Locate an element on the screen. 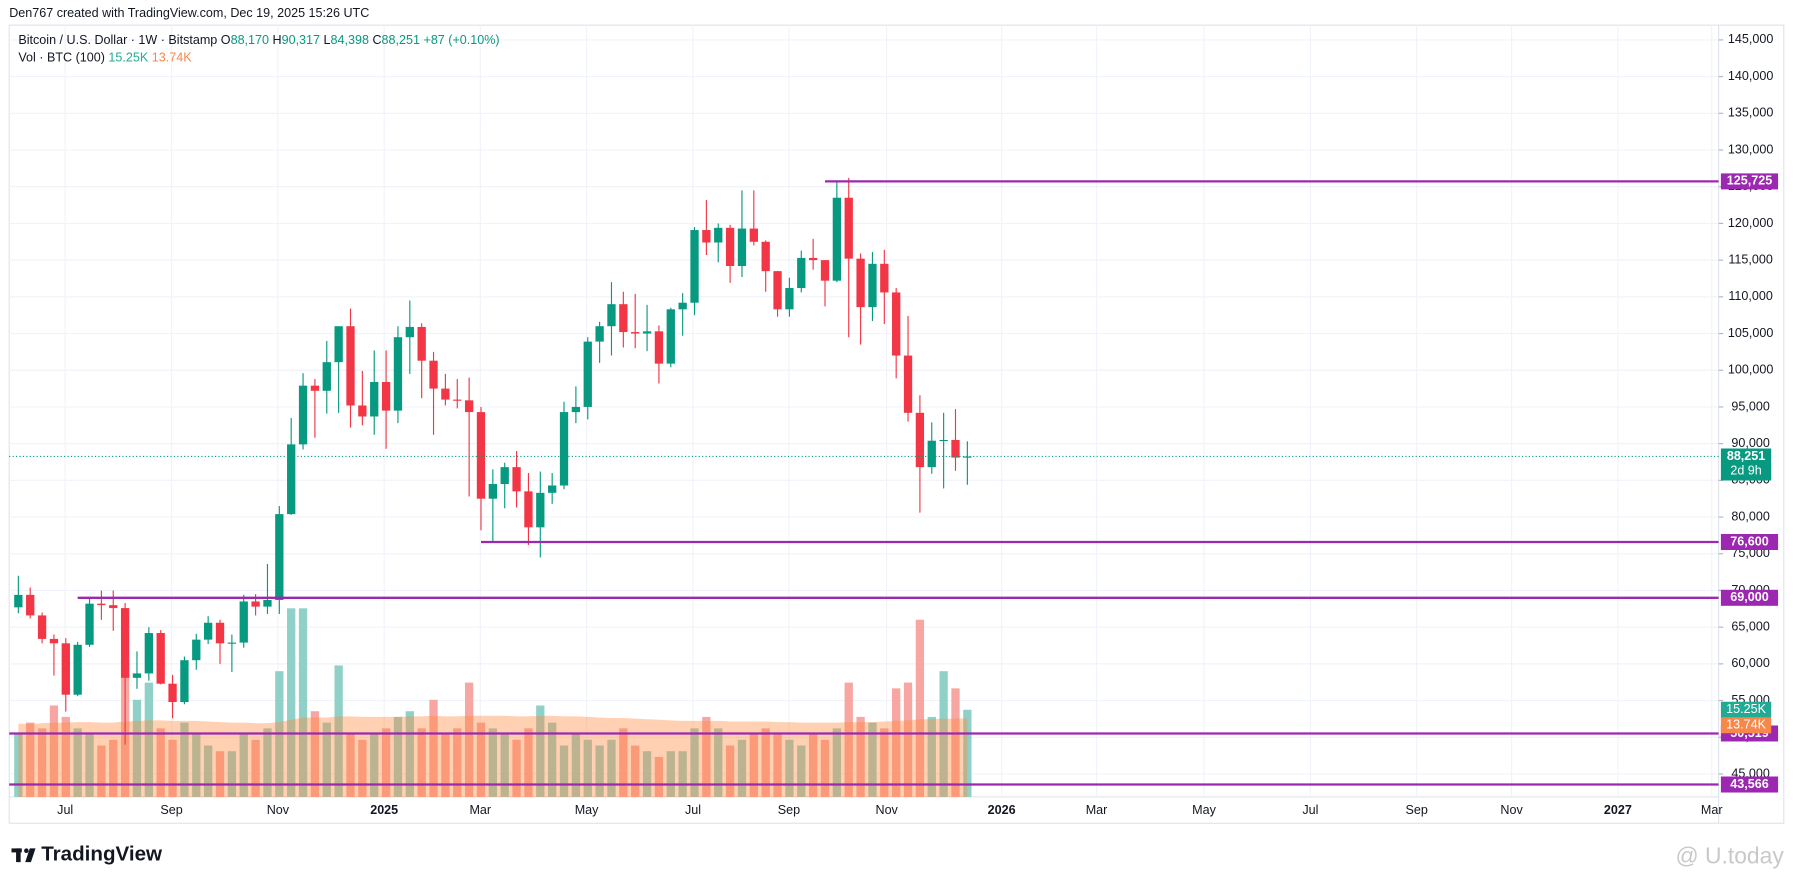 The width and height of the screenshot is (1793, 885). ohlc-value: 90,317 is located at coordinates (301, 40).